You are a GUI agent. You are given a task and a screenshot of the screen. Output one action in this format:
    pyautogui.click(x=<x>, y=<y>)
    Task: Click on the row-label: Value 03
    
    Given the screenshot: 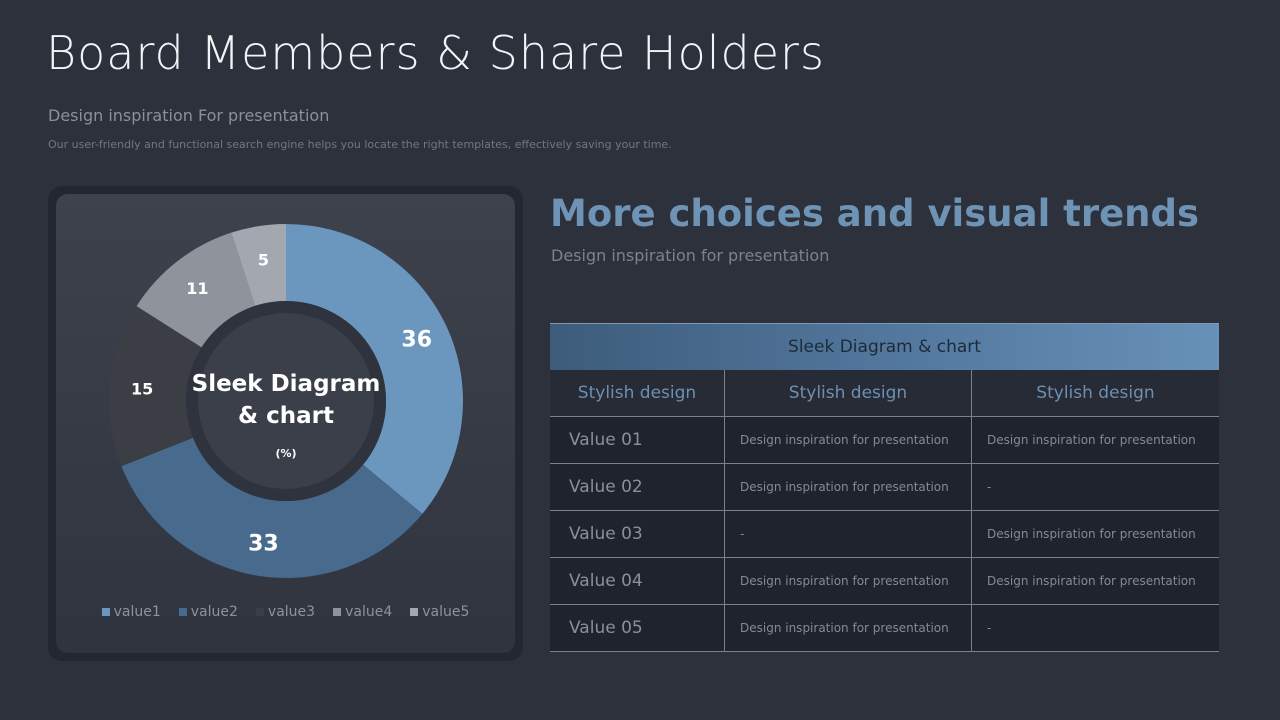 What is the action you would take?
    pyautogui.click(x=637, y=534)
    